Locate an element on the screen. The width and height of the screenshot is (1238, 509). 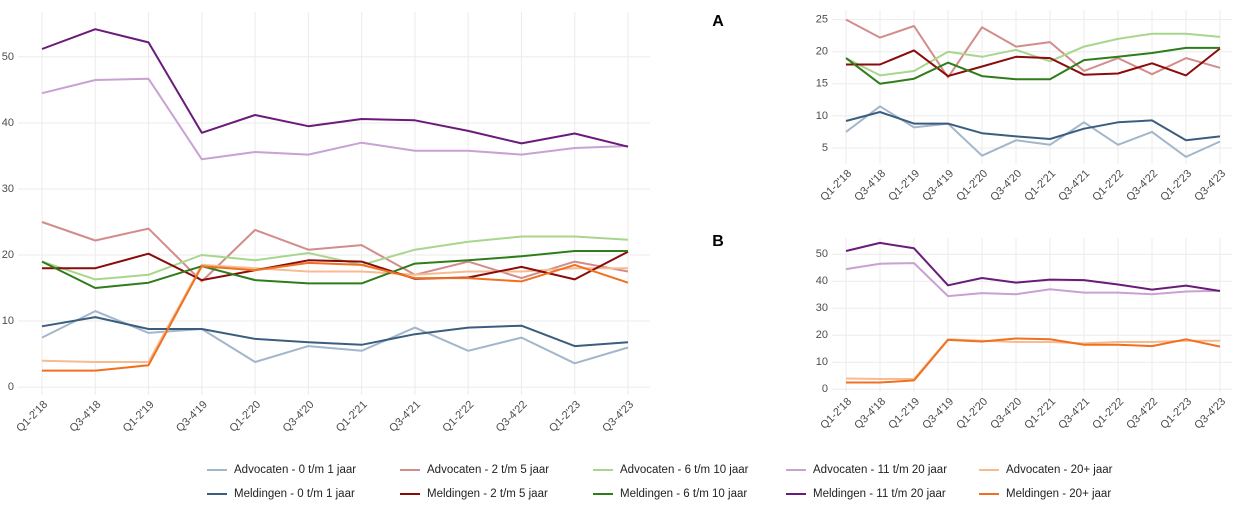
legend-label: Meldingen - 2 t/m 5 jaar is located at coordinates (487, 494).